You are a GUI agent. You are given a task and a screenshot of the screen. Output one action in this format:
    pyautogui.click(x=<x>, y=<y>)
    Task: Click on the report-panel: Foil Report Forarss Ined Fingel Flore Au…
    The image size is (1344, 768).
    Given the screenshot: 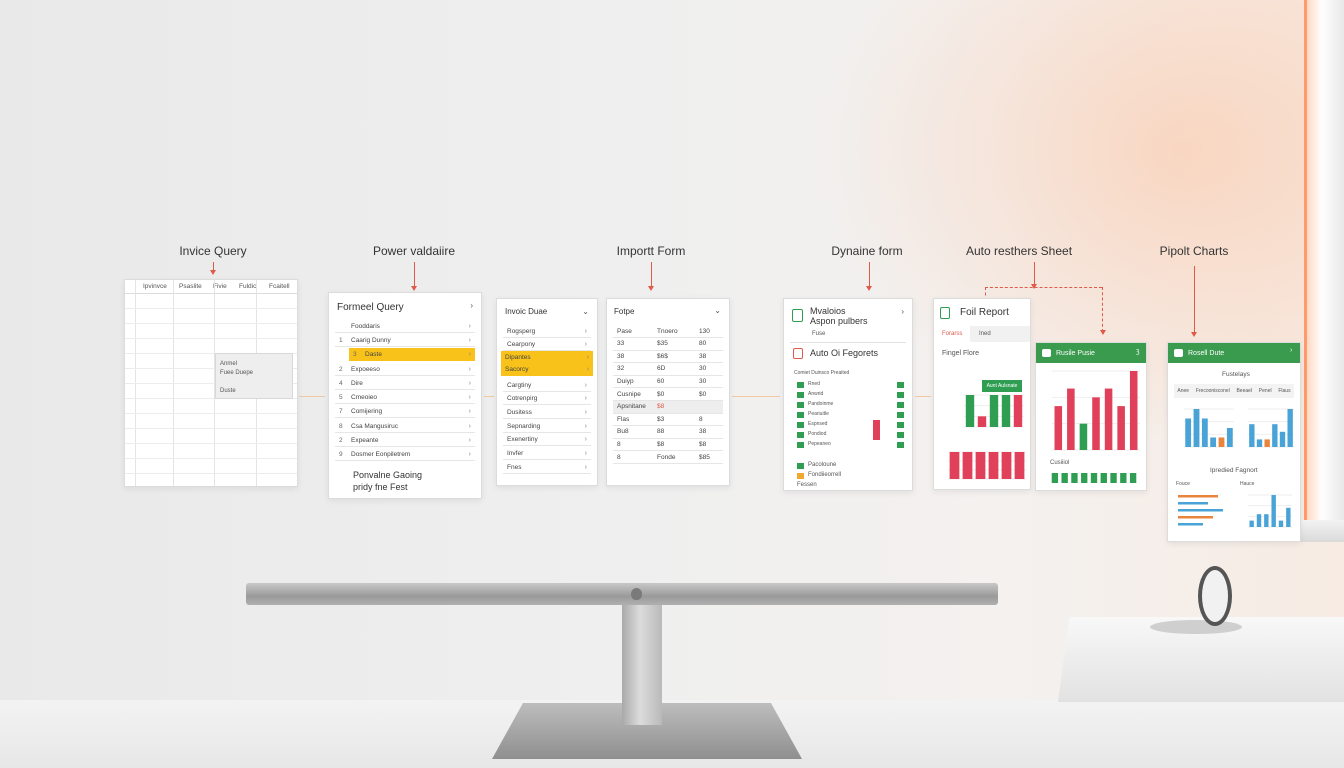 What is the action you would take?
    pyautogui.click(x=982, y=394)
    